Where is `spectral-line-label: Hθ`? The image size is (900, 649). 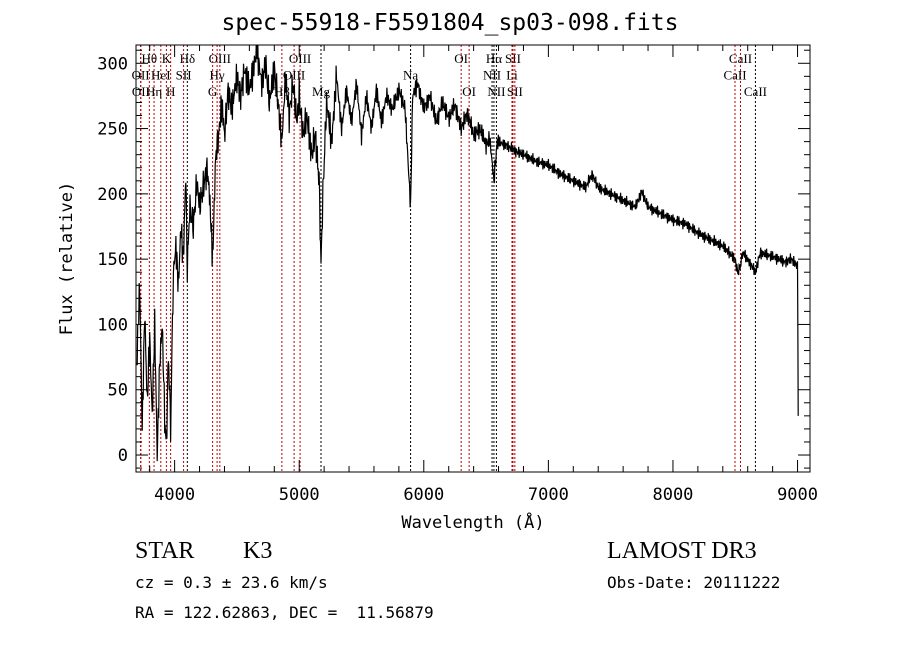 spectral-line-label: Hθ is located at coordinates (150, 58).